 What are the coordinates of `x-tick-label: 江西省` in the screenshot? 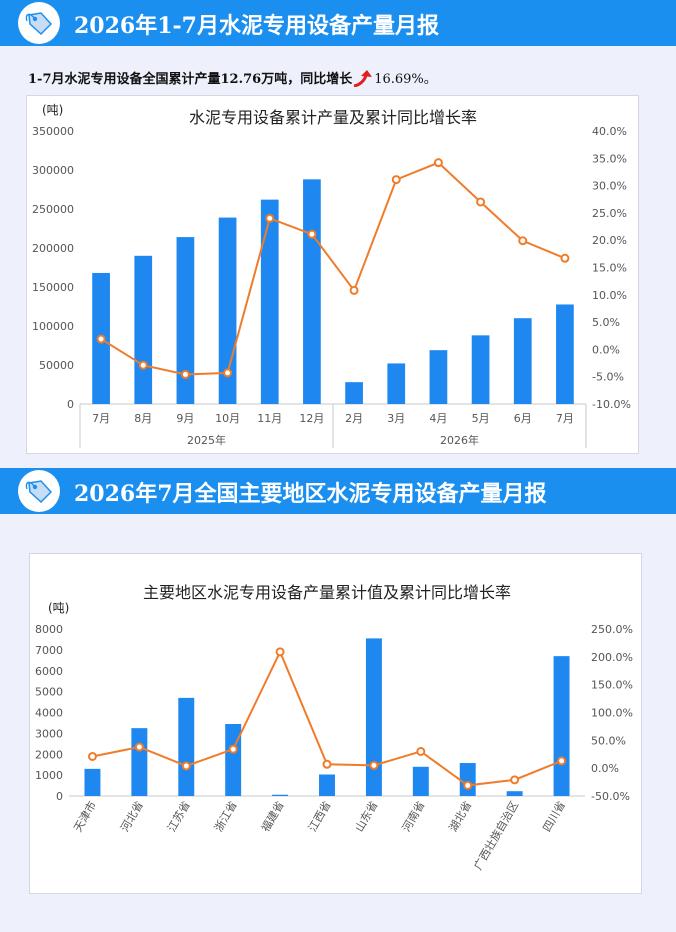 It's located at (320, 816).